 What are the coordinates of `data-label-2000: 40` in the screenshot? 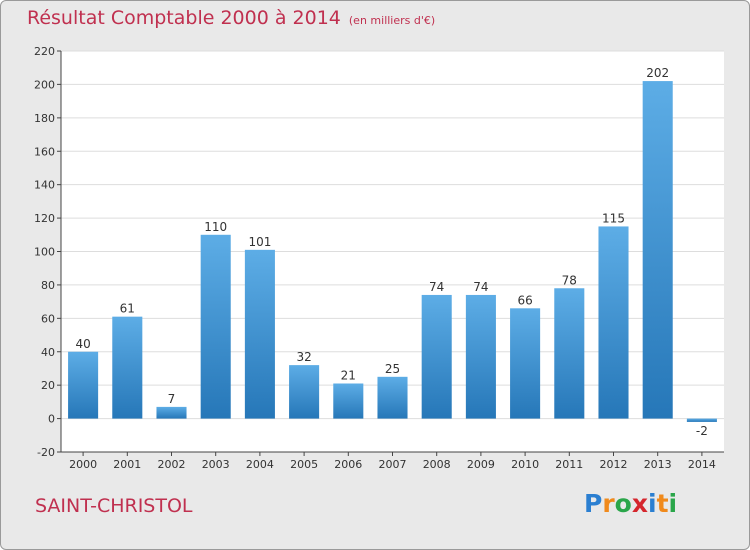 It's located at (82, 344).